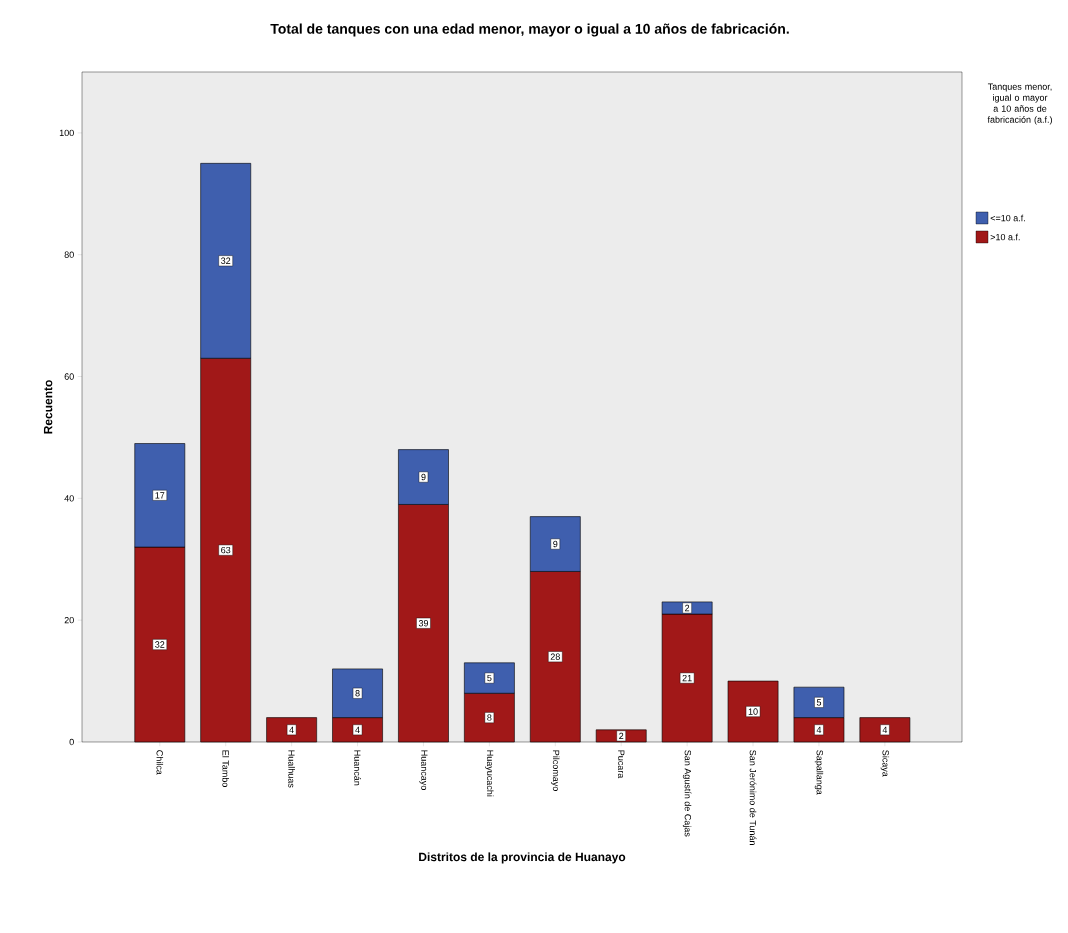 This screenshot has height=933, width=1068. What do you see at coordinates (753, 797) in the screenshot?
I see `x-tick-label: San Jerónimo de Tunán` at bounding box center [753, 797].